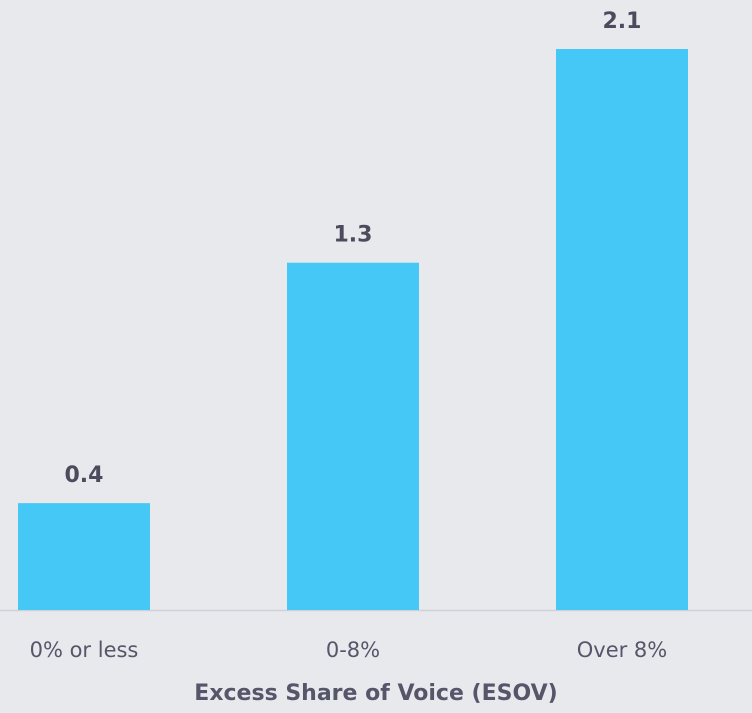 This screenshot has width=752, height=713. Describe the element at coordinates (84, 475) in the screenshot. I see `data-label: 0.4` at that location.